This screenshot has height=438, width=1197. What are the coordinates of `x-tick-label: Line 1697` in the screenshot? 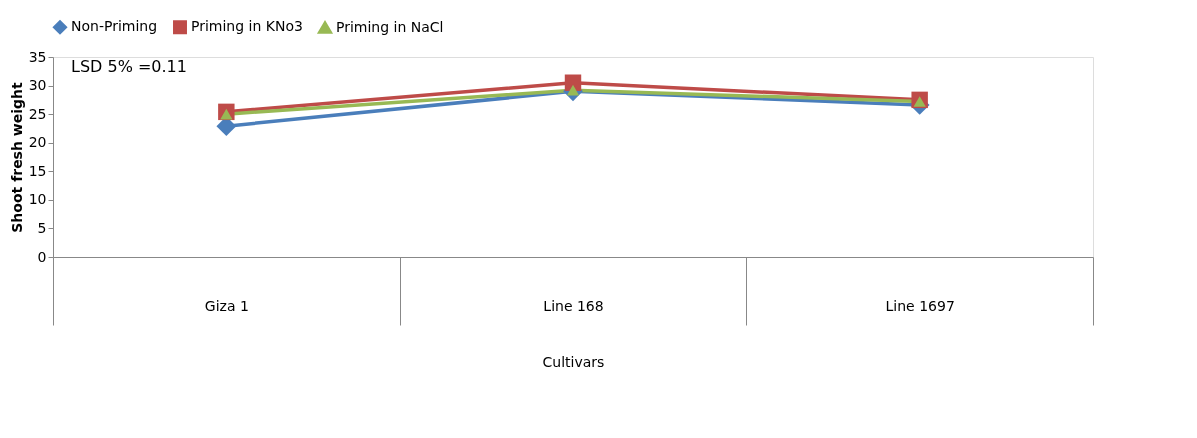 It's located at (920, 305).